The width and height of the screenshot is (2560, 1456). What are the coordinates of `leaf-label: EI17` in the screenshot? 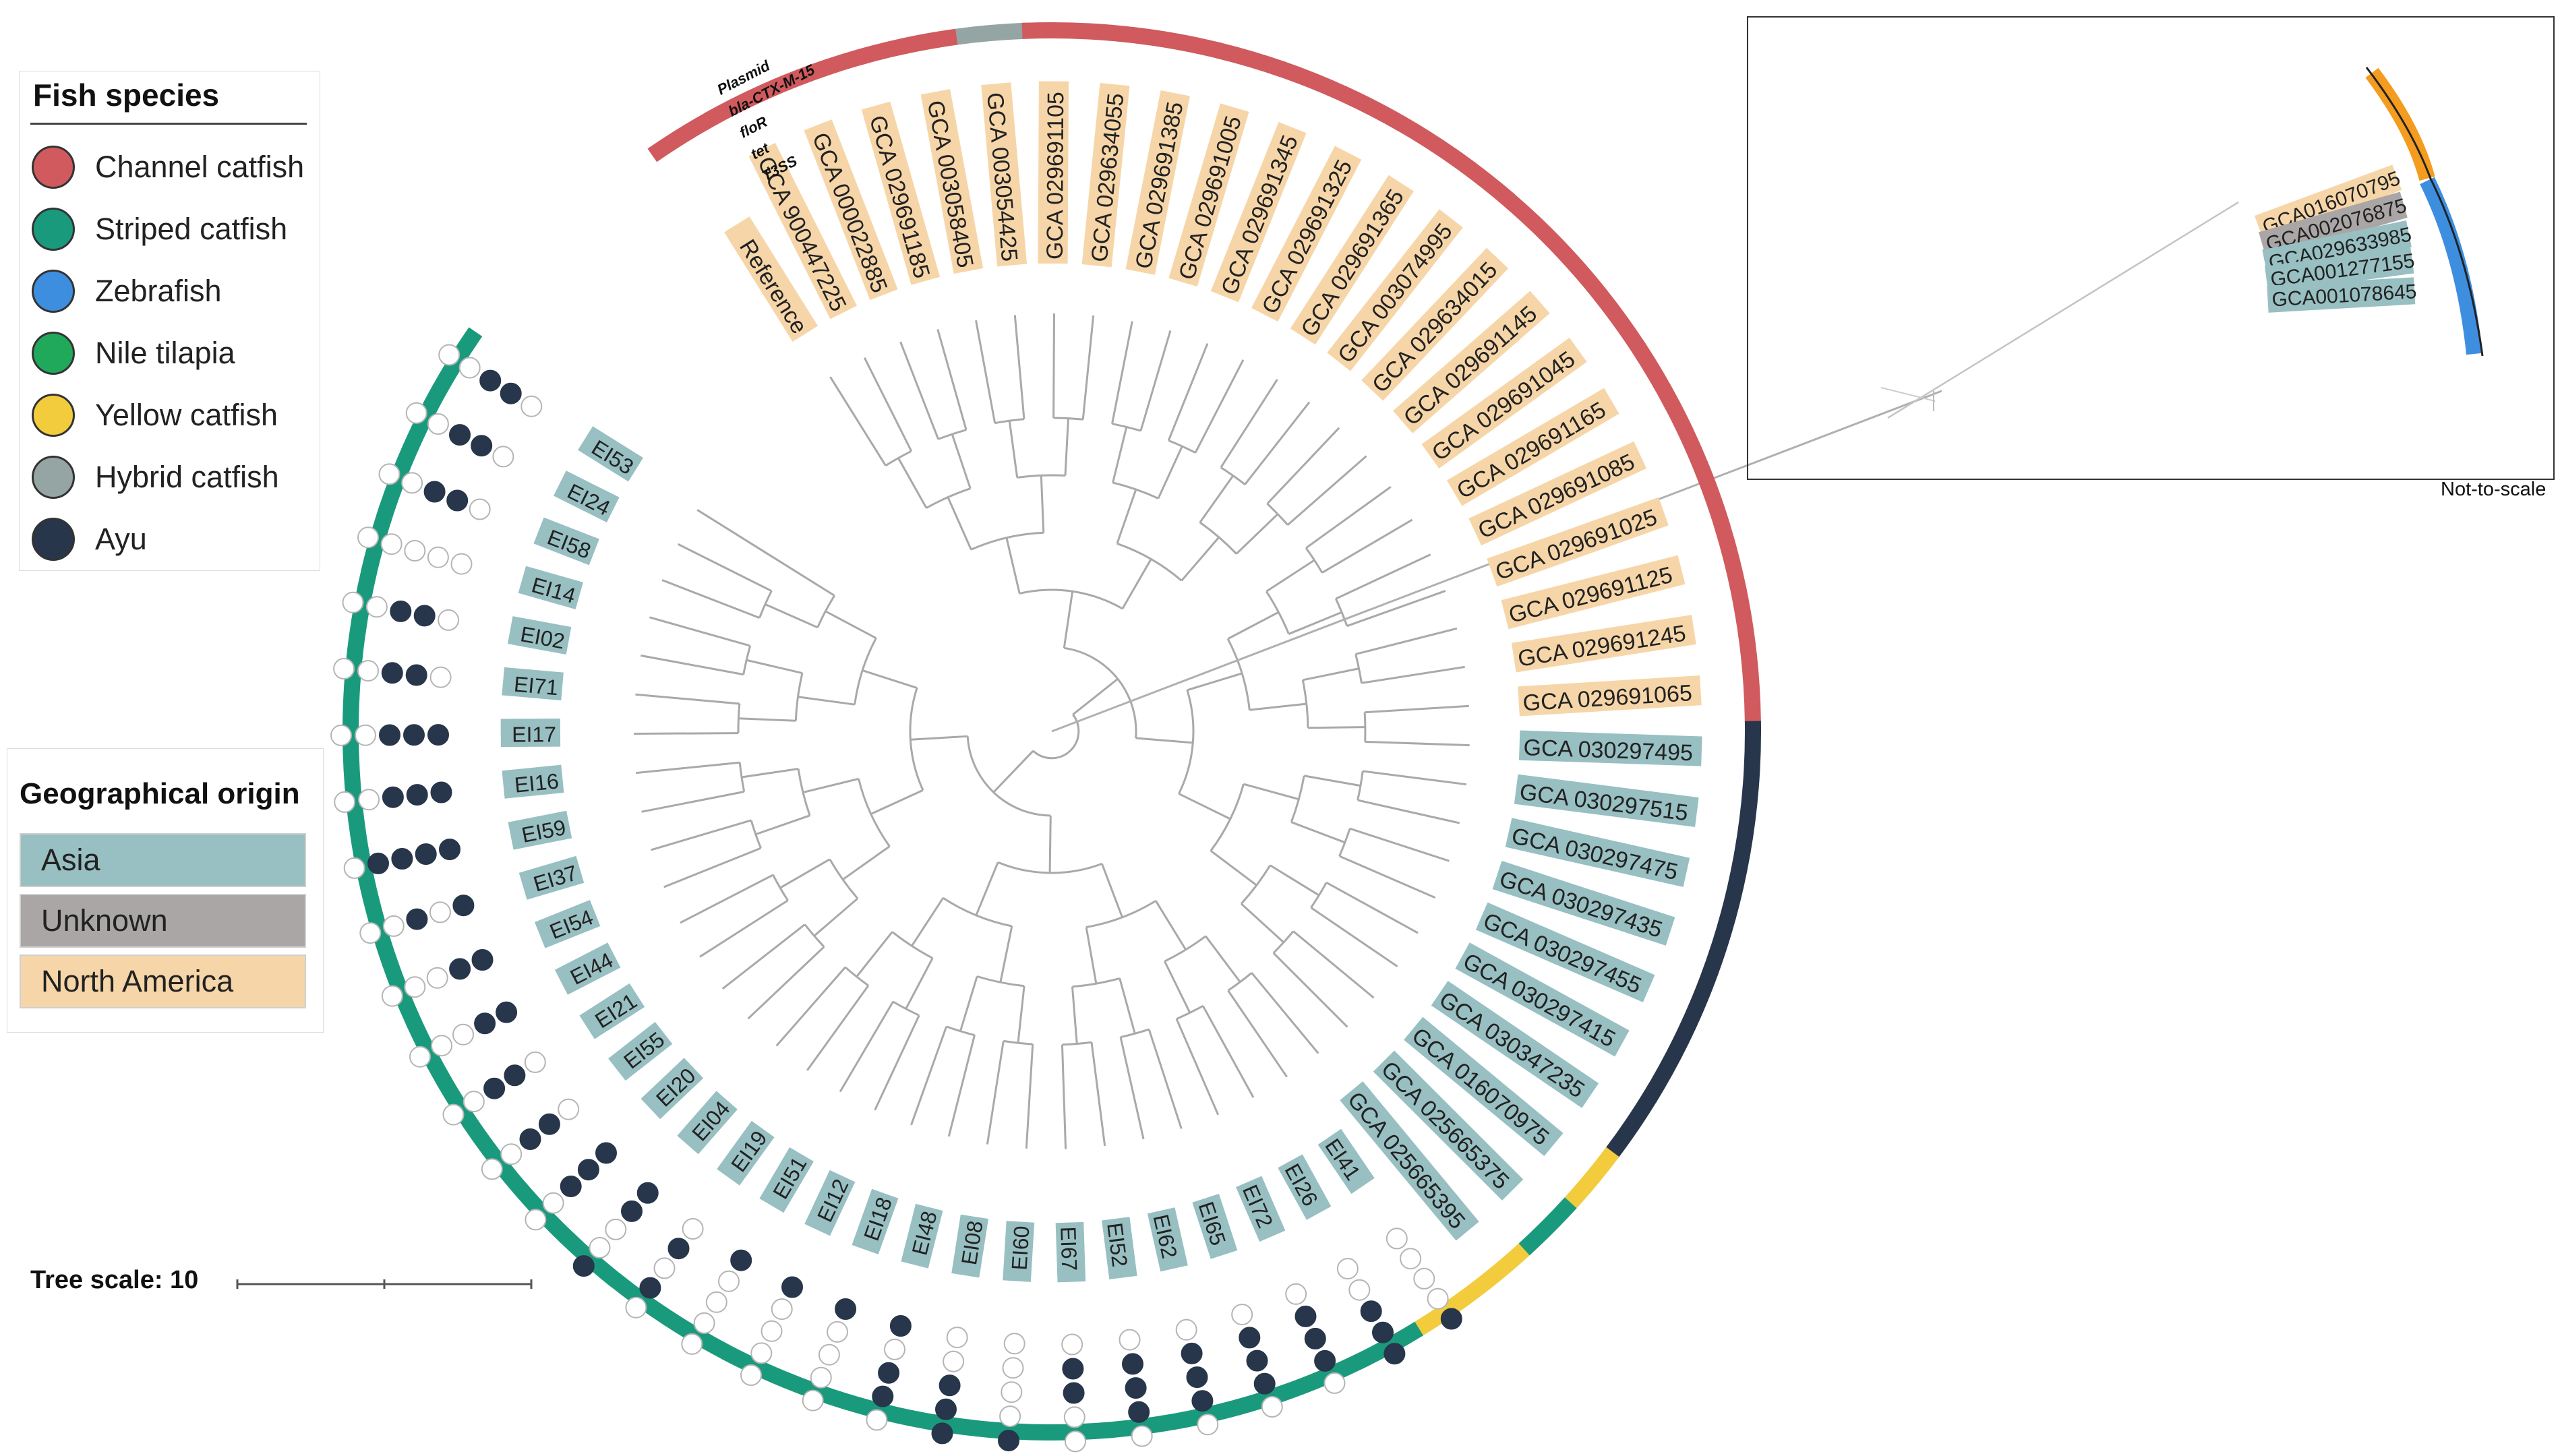 It's located at (534, 734).